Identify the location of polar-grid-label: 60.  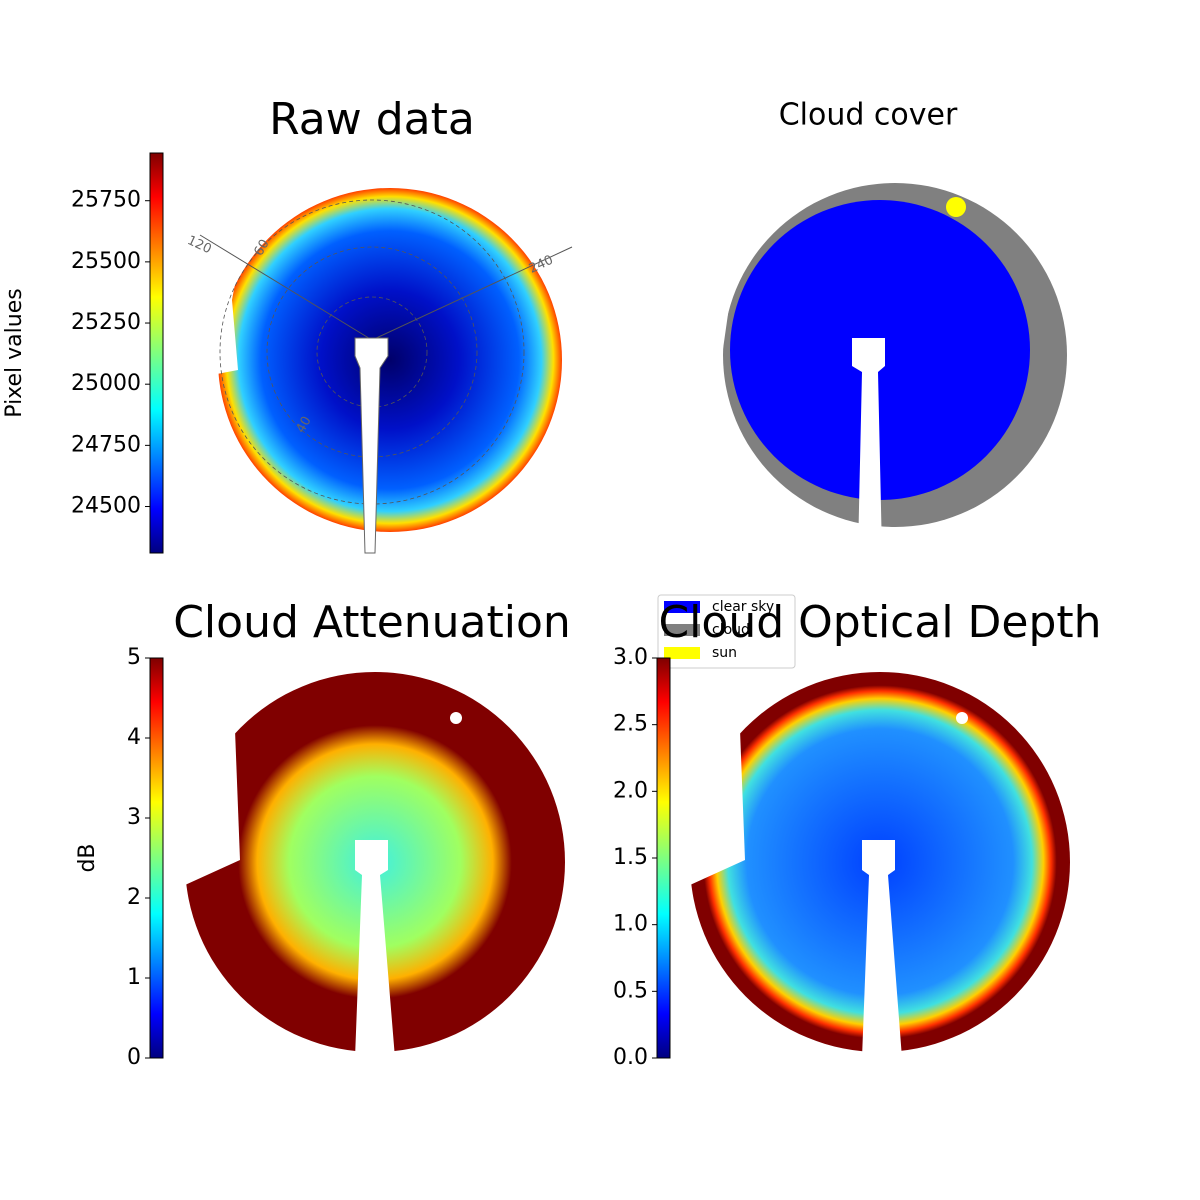
(262, 248).